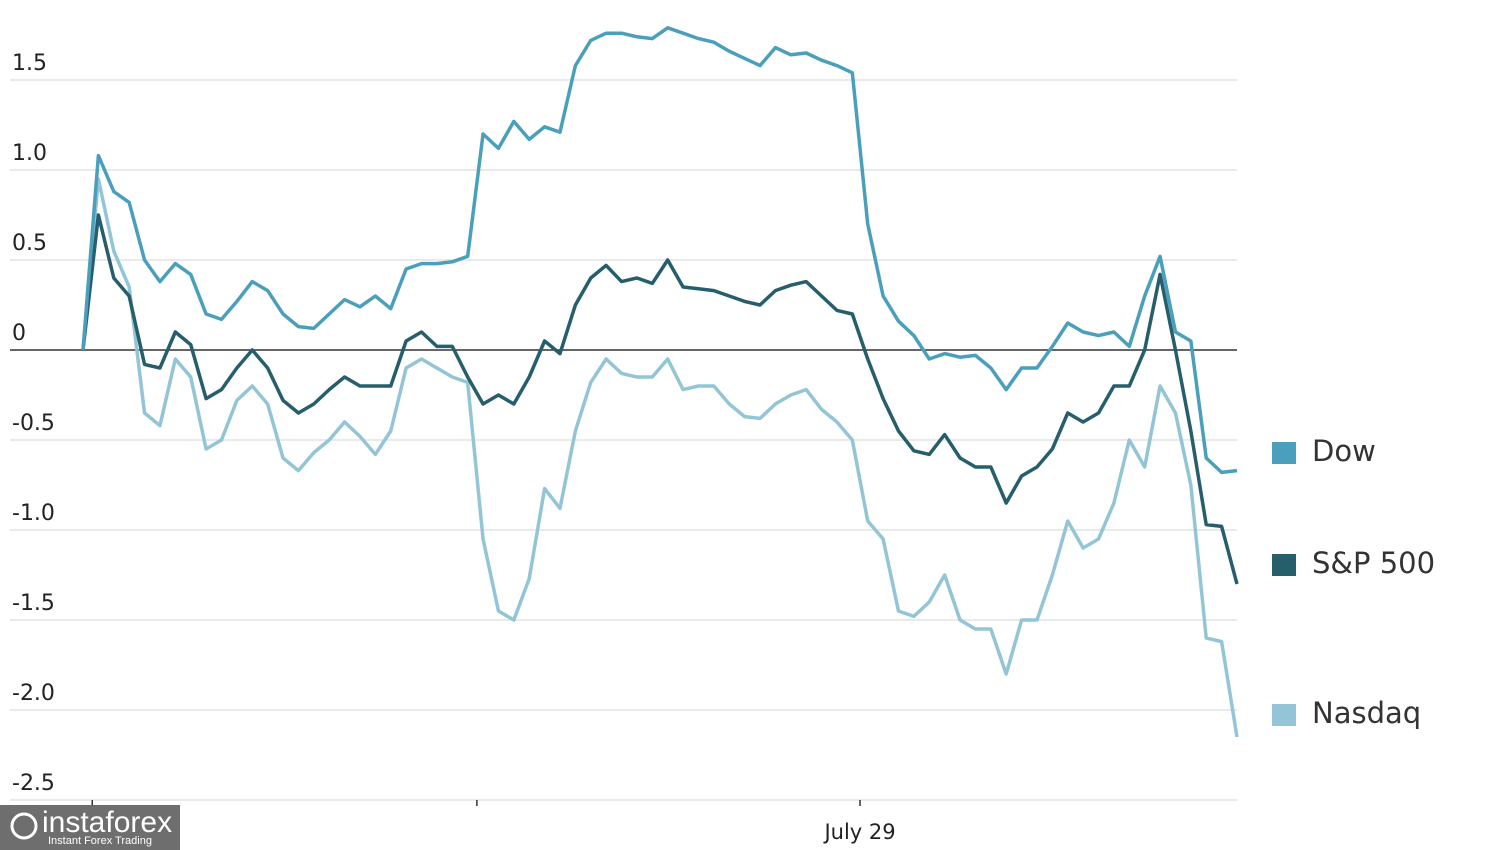  What do you see at coordinates (33, 693) in the screenshot?
I see `y-tick-label: -2.0` at bounding box center [33, 693].